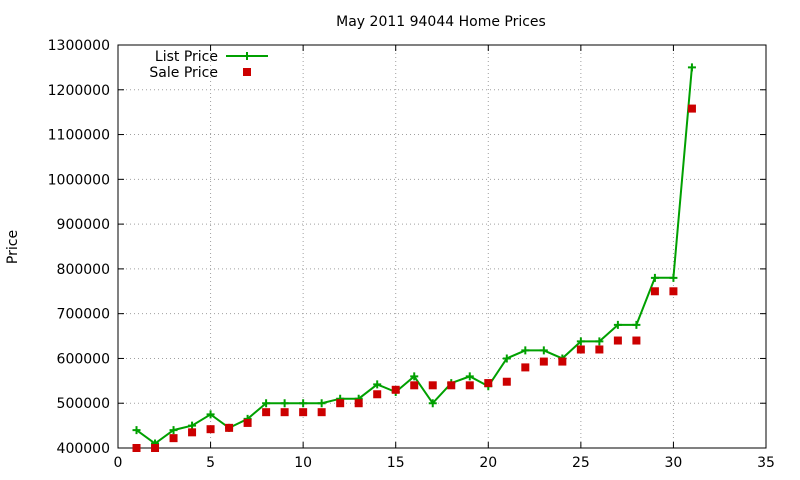  What do you see at coordinates (83, 315) in the screenshot?
I see `y-tick-label: 700000` at bounding box center [83, 315].